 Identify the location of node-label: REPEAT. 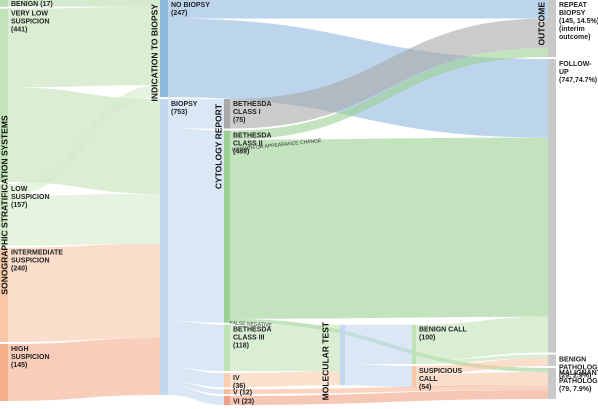
(573, 5).